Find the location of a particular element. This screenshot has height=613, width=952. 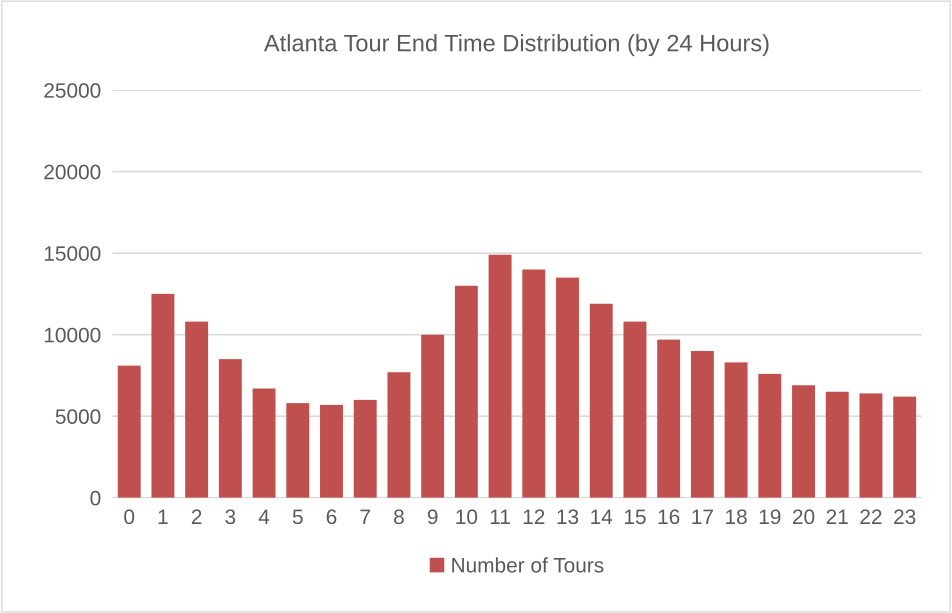

x-tick-label: 3 is located at coordinates (230, 516).